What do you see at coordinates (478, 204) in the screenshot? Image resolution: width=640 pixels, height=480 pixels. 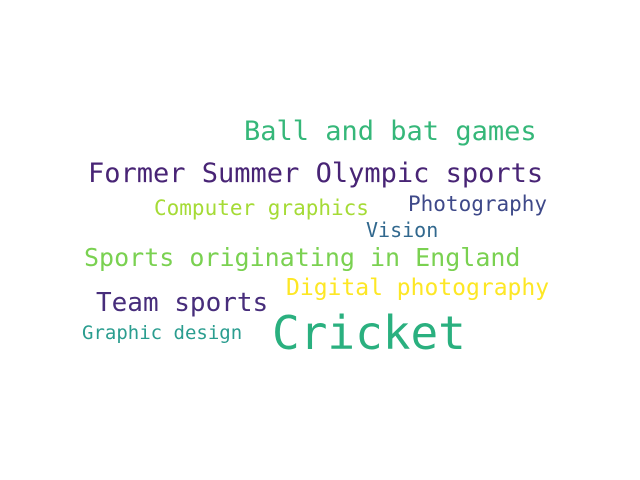 I see `word-photography: Photography` at bounding box center [478, 204].